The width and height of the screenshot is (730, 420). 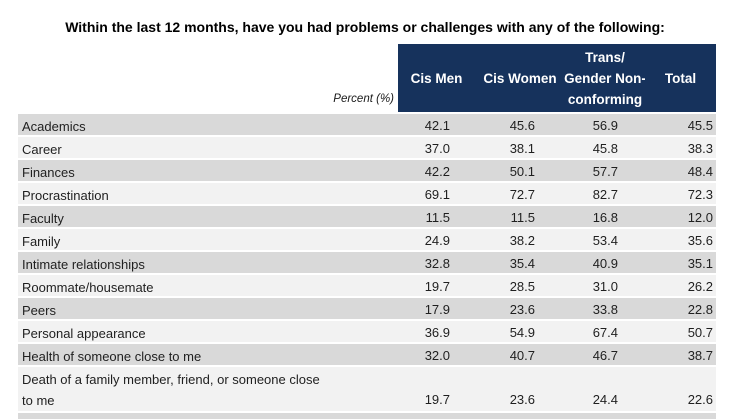 What do you see at coordinates (83, 264) in the screenshot?
I see `row-label: Intimate relationships` at bounding box center [83, 264].